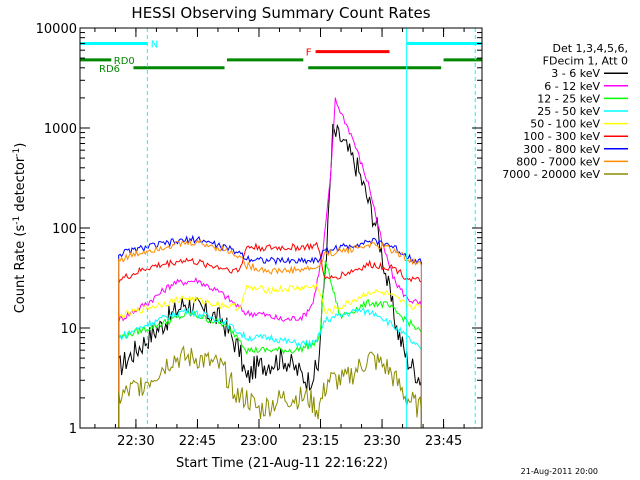 This screenshot has height=480, width=640. Describe the element at coordinates (154, 44) in the screenshot. I see `flag-bar-label: N` at that location.